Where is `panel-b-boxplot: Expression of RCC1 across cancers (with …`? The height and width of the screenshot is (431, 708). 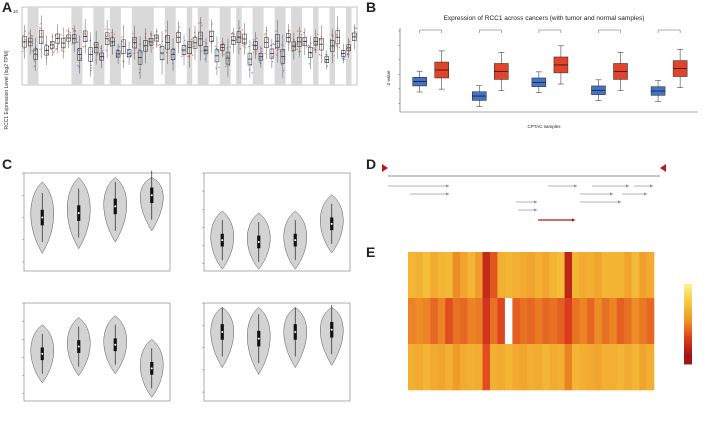
panel-b-boxplot: Expression of RCC1 across cancers (with … is located at coordinates (542, 72).